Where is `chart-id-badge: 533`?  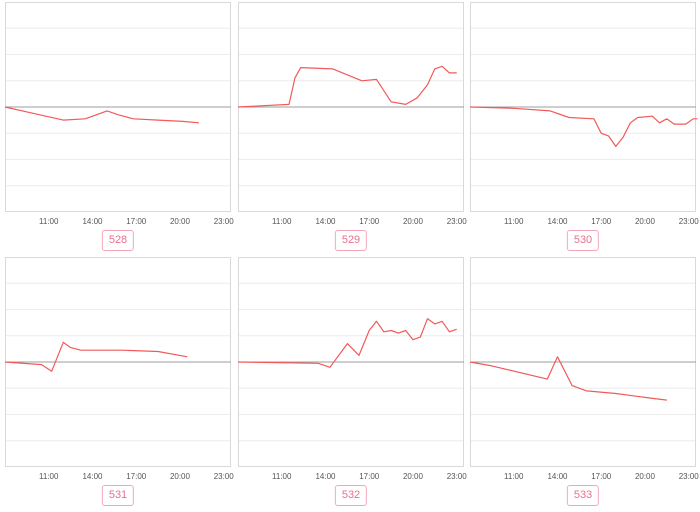
chart-id-badge: 533 is located at coordinates (583, 495).